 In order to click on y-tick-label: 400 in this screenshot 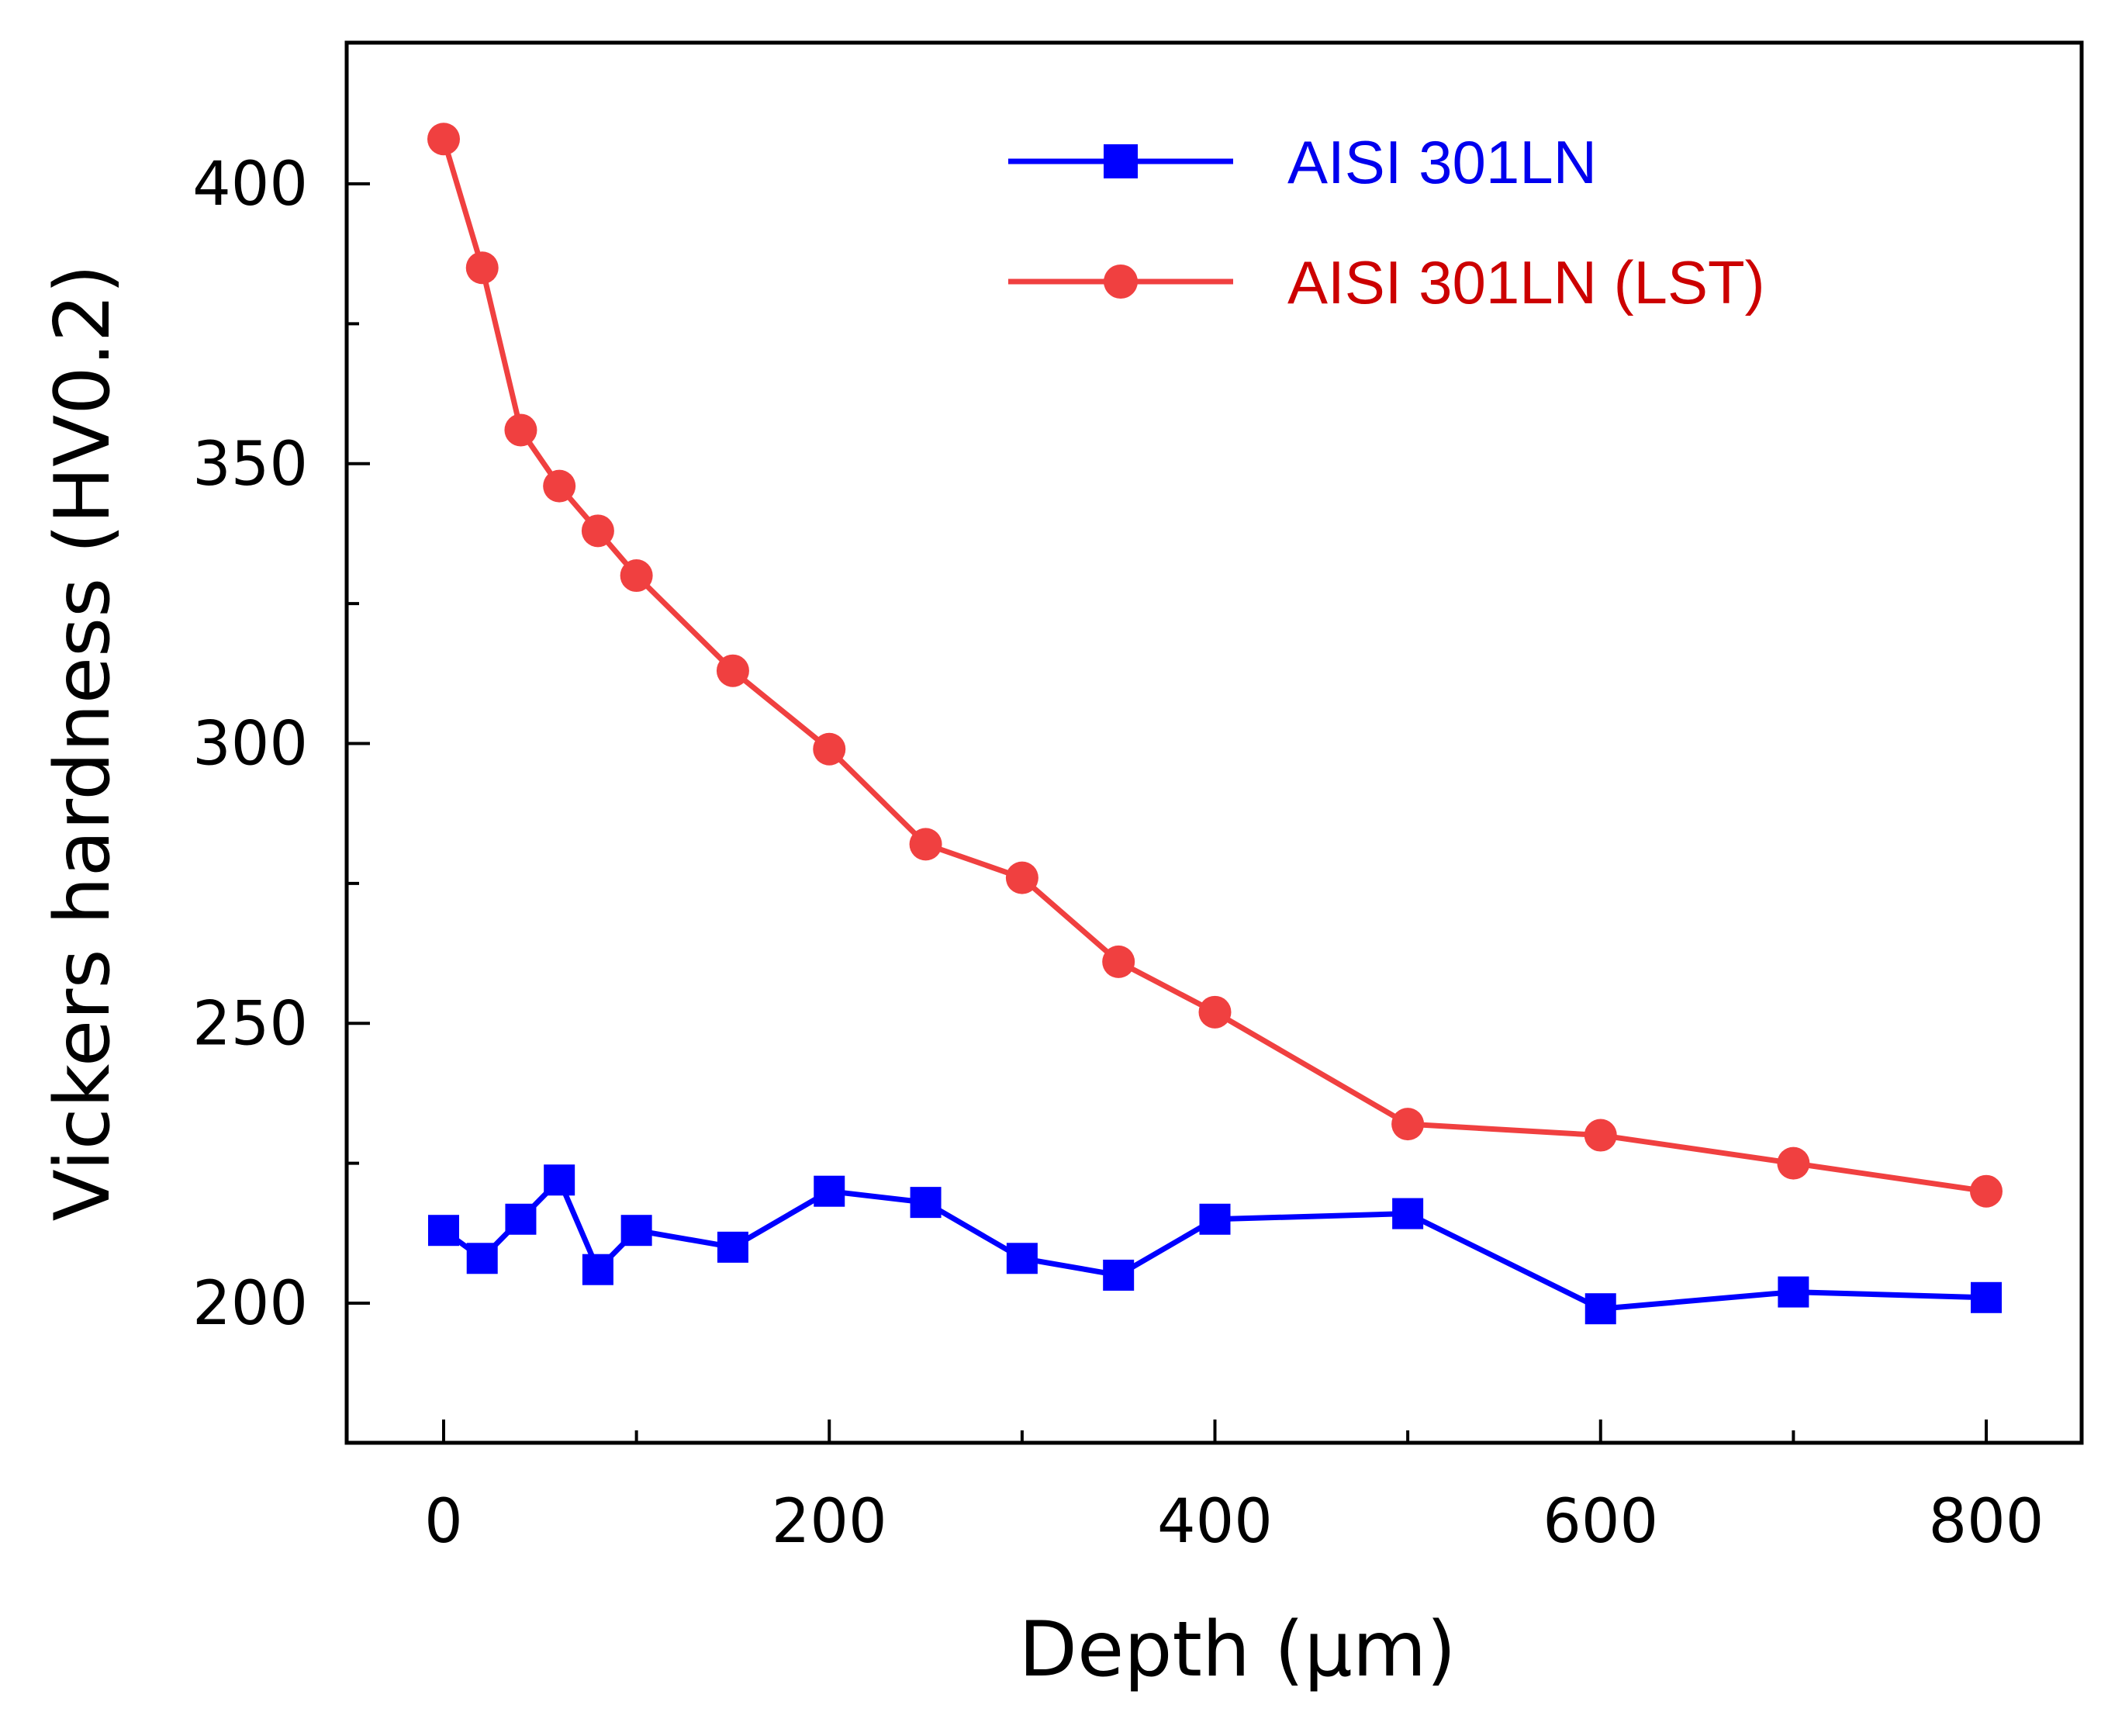, I will do `click(250, 185)`.